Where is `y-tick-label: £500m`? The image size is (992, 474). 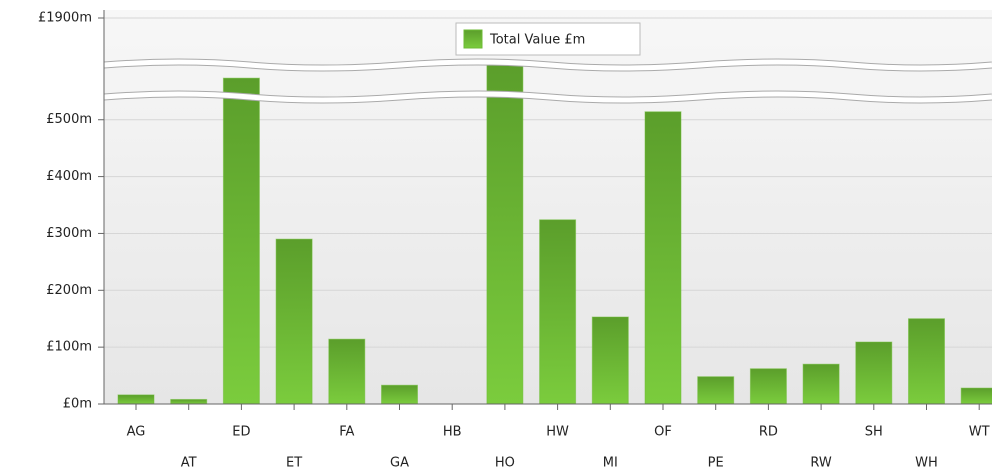
y-tick-label: £500m is located at coordinates (69, 119).